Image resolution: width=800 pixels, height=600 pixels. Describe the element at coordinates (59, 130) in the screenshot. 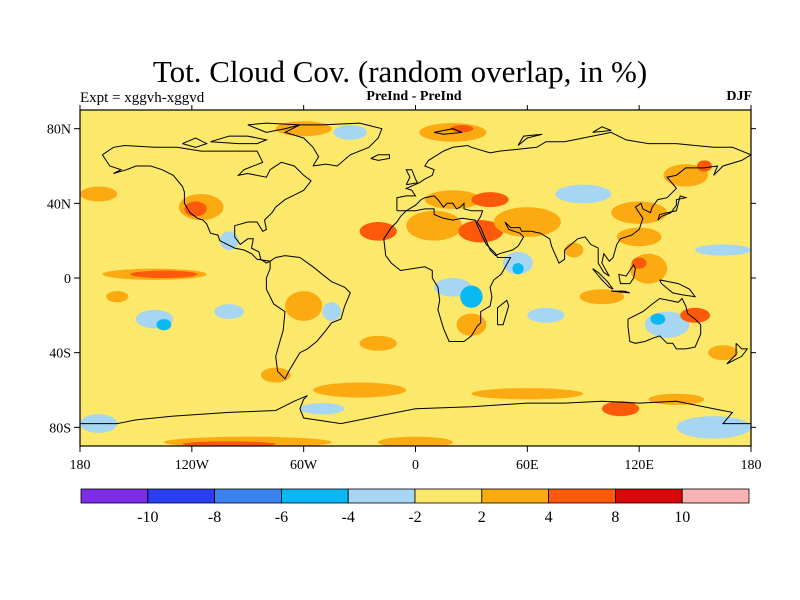

I see `y-tick-label: 80N` at that location.